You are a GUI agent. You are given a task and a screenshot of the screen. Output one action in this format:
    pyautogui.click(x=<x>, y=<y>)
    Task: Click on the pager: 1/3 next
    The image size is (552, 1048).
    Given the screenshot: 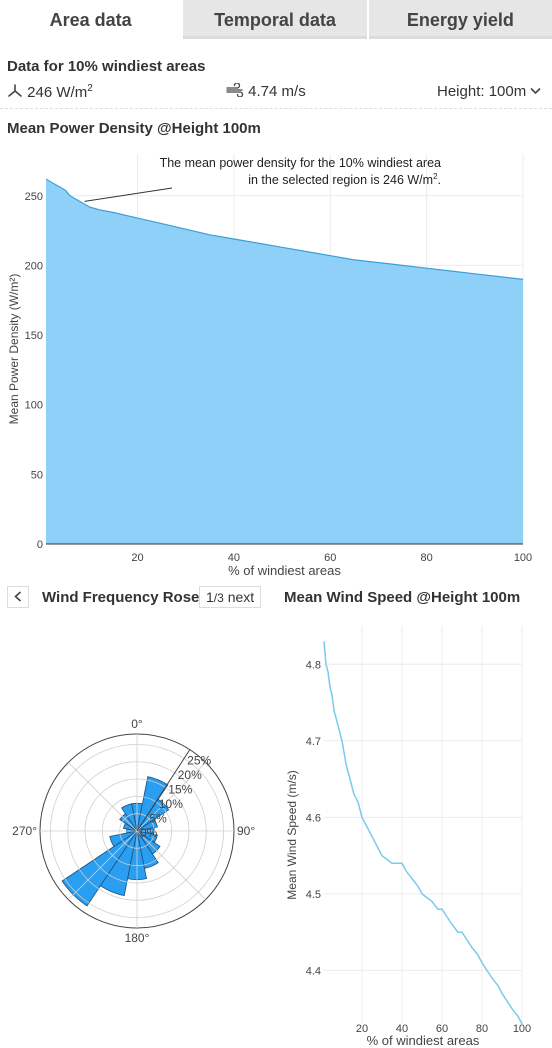 What is the action you would take?
    pyautogui.click(x=230, y=597)
    